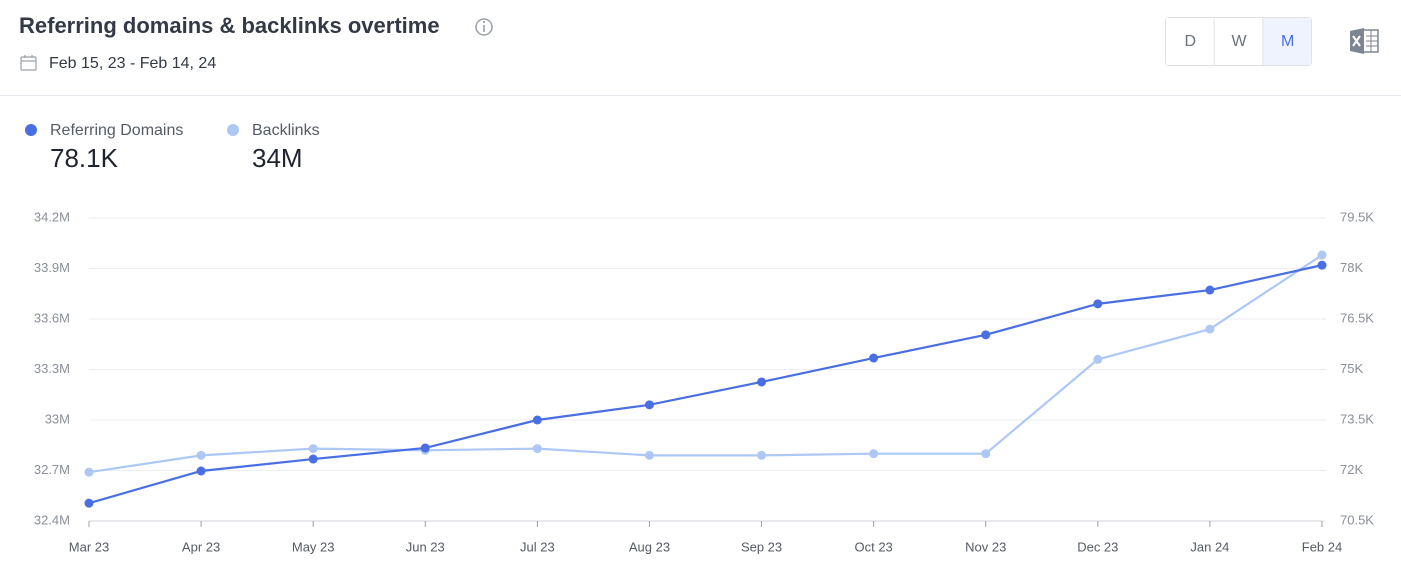 The height and width of the screenshot is (573, 1401). Describe the element at coordinates (1209, 546) in the screenshot. I see `x-tick-label: Jan 24` at that location.